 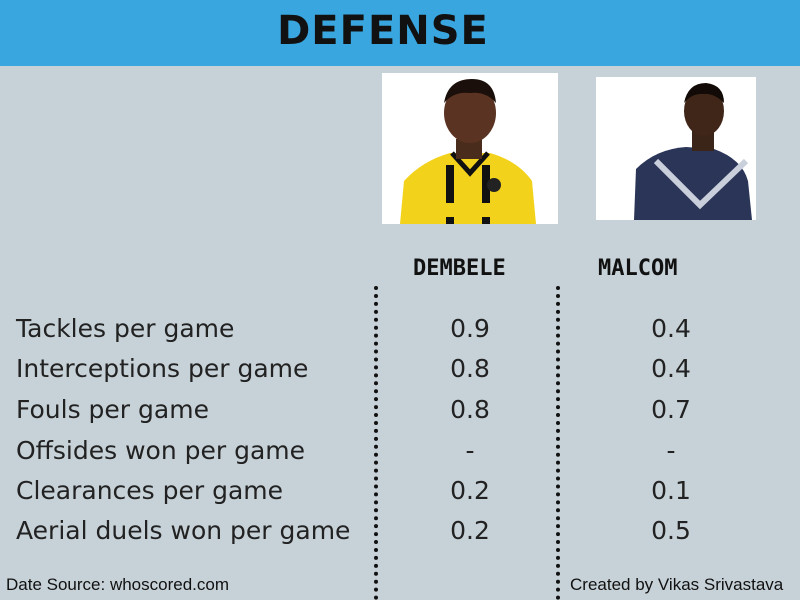 What do you see at coordinates (400, 334) in the screenshot?
I see `stat-row-tackles: Tackles per game 0.9 0.4` at bounding box center [400, 334].